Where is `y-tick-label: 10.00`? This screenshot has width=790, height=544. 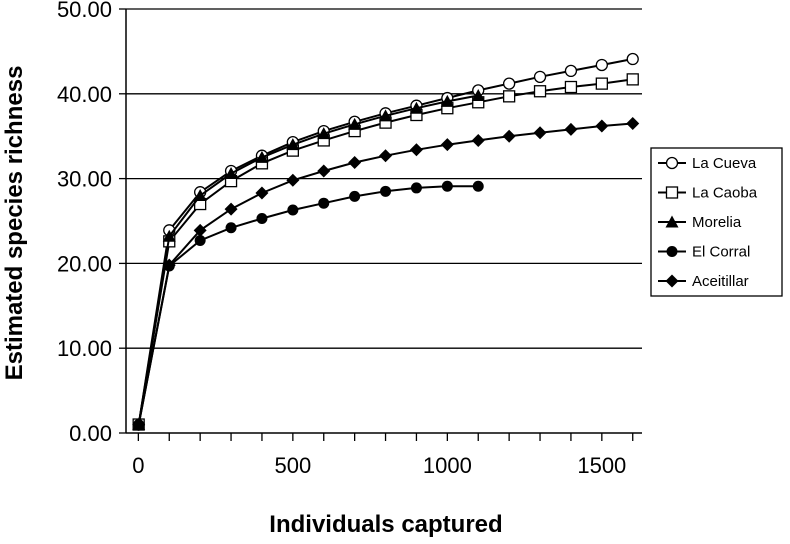
y-tick-label: 10.00 is located at coordinates (84, 348).